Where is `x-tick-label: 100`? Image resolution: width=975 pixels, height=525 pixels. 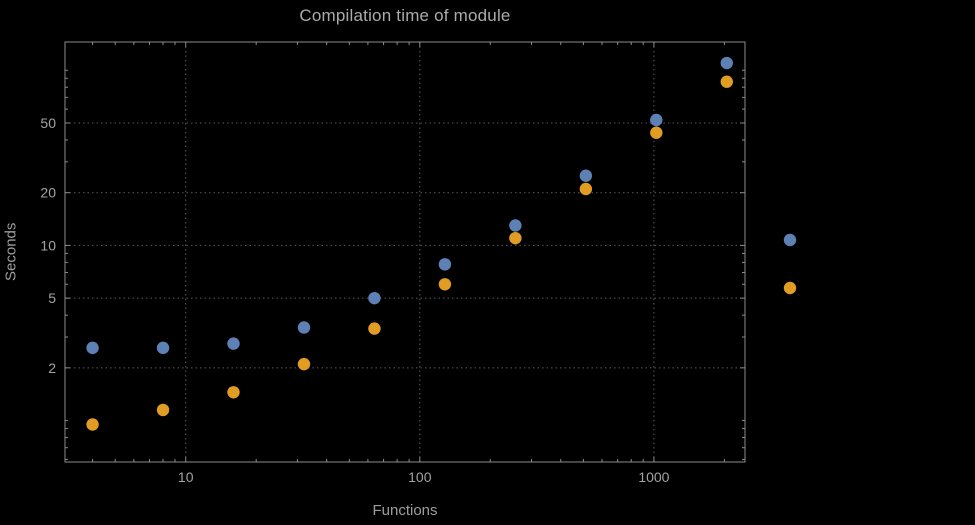 x-tick-label: 100 is located at coordinates (420, 477).